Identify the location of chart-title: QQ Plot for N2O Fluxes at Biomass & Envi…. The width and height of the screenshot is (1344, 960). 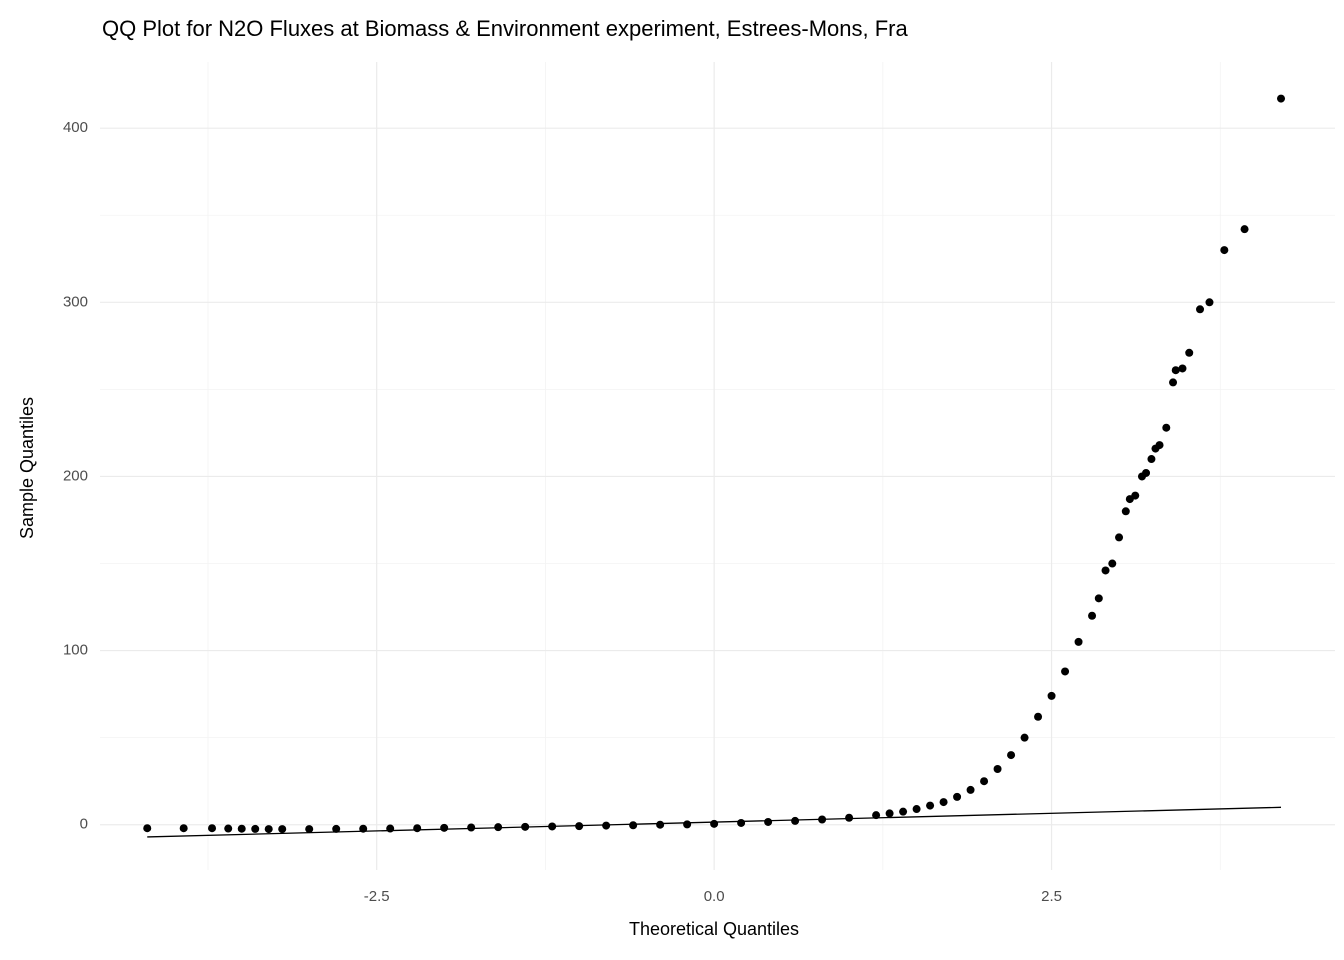
(505, 28).